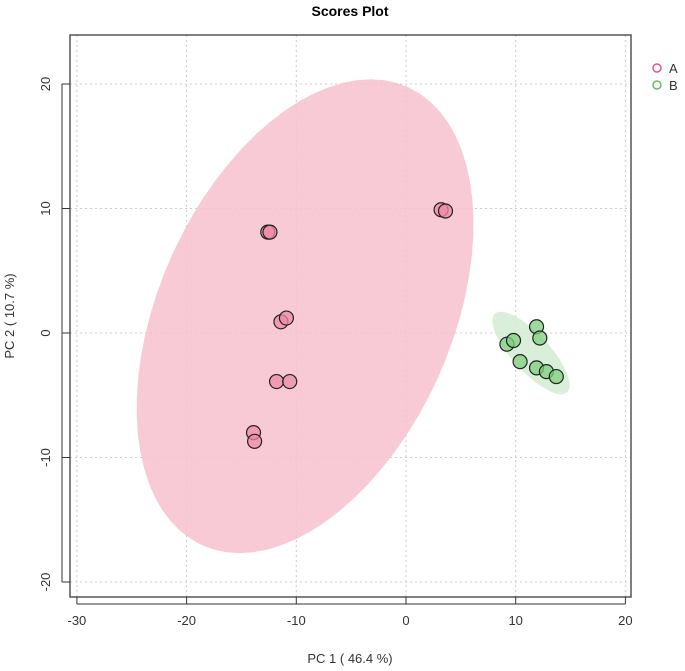 Image resolution: width=685 pixels, height=671 pixels. What do you see at coordinates (45, 208) in the screenshot?
I see `y-tick-label: 10` at bounding box center [45, 208].